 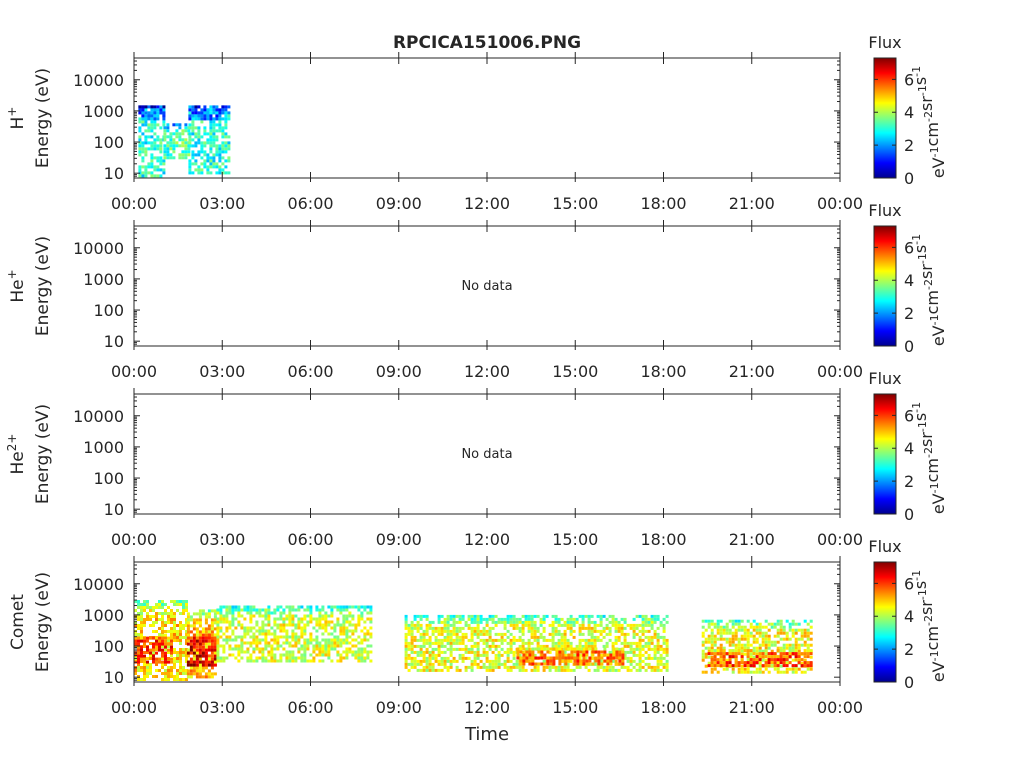 I want to click on y-tick-label: 10, so click(x=114, y=173).